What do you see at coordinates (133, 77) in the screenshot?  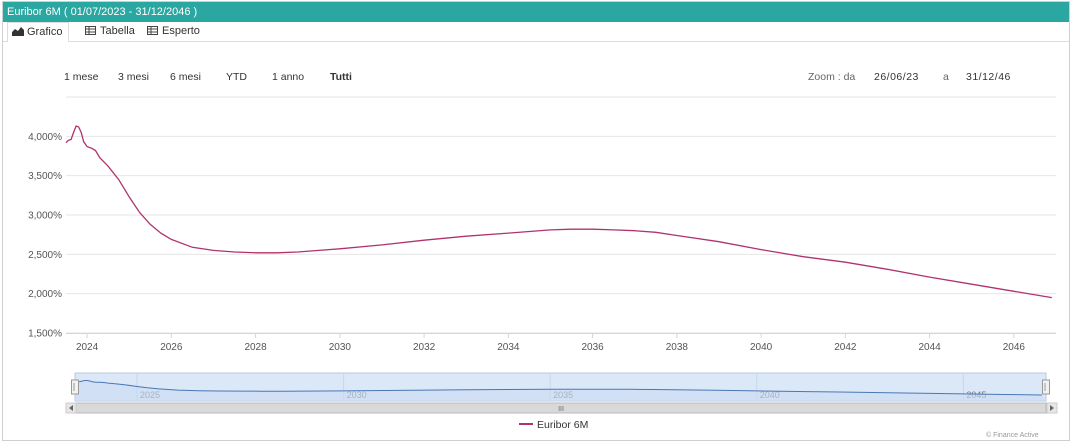 I see `range-button-3-mesi: 3 mesi` at bounding box center [133, 77].